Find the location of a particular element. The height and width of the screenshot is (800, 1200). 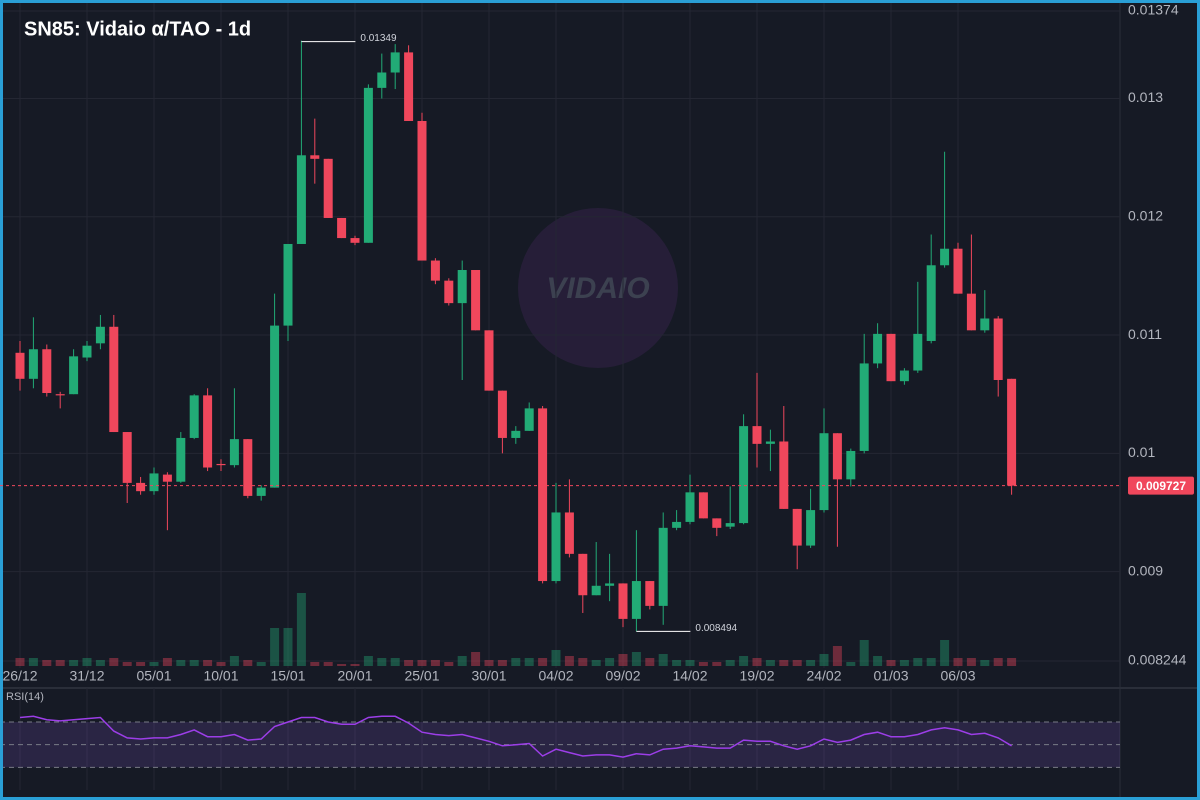

x-tick-label: 30/01 is located at coordinates (488, 676).